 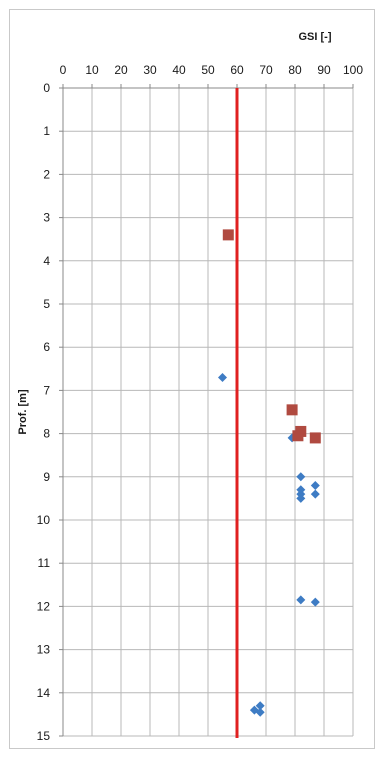 I want to click on y-tick-label: 6, so click(x=46, y=347).